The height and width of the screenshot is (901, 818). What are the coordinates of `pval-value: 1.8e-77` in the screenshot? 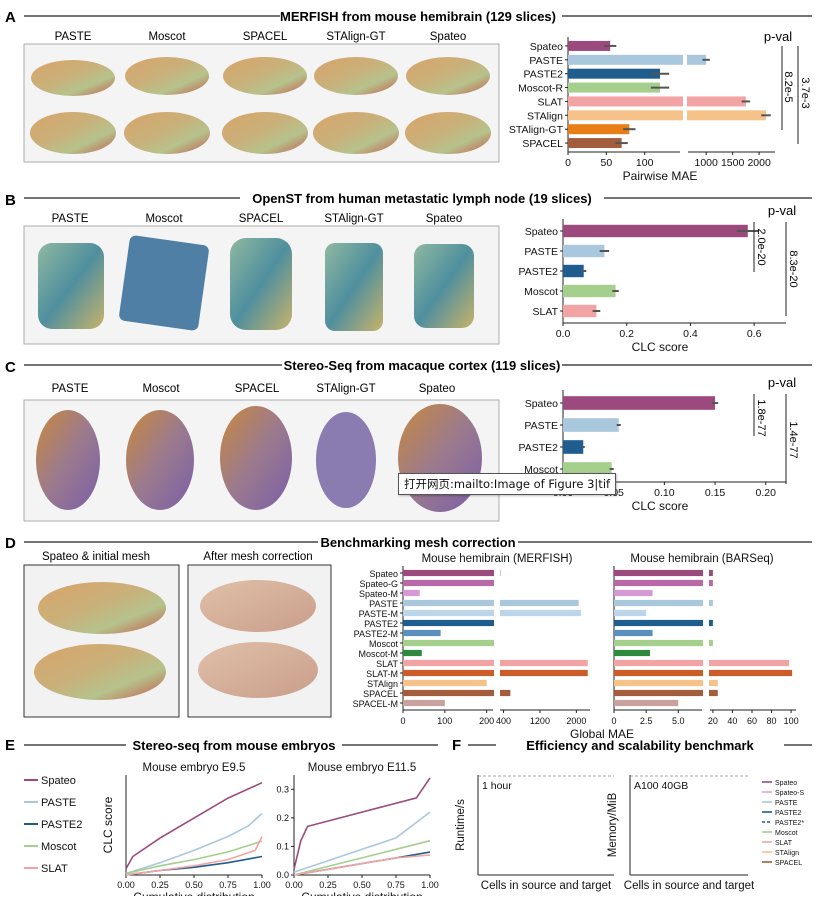 It's located at (761, 417).